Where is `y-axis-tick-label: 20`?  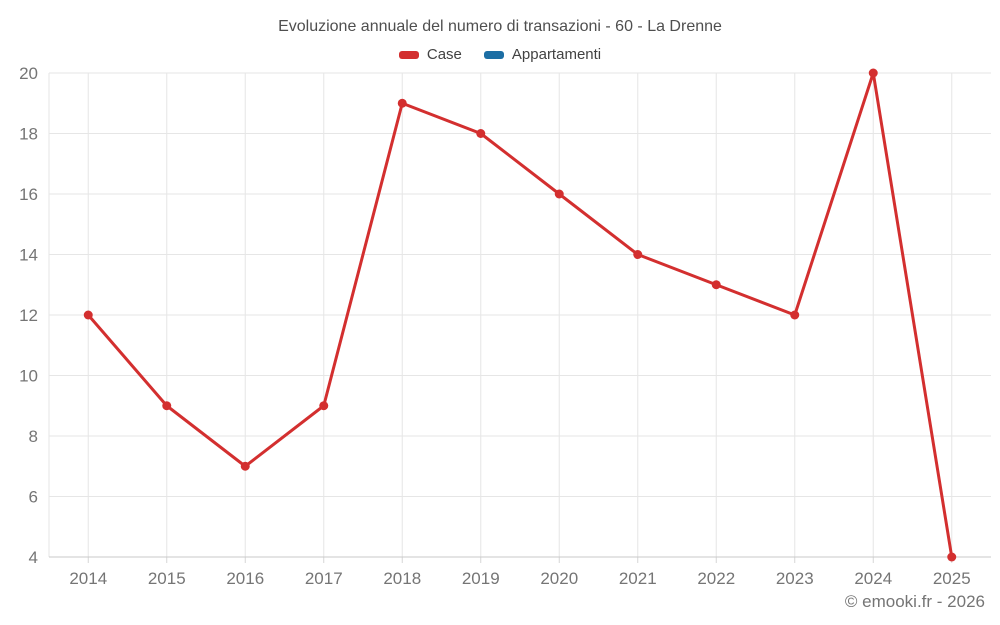
y-axis-tick-label: 20 is located at coordinates (28, 73).